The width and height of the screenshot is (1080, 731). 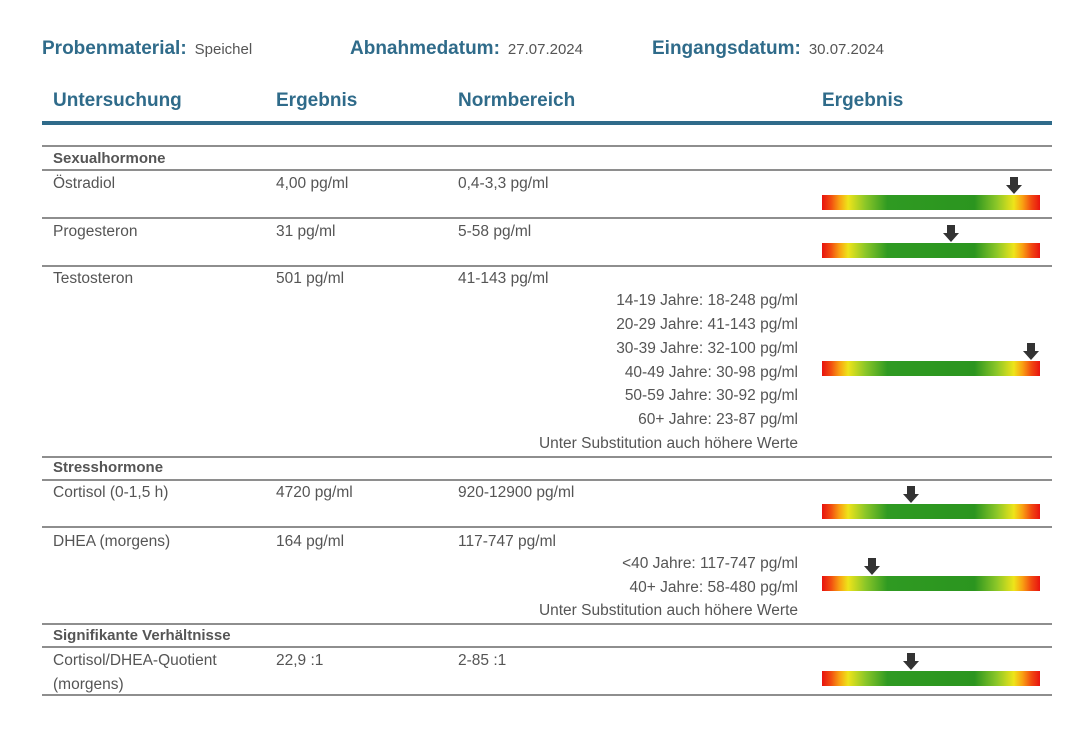 What do you see at coordinates (711, 372) in the screenshot?
I see `testosteron-sub-range: 40-49 Jahre: 30-98 pg/ml` at bounding box center [711, 372].